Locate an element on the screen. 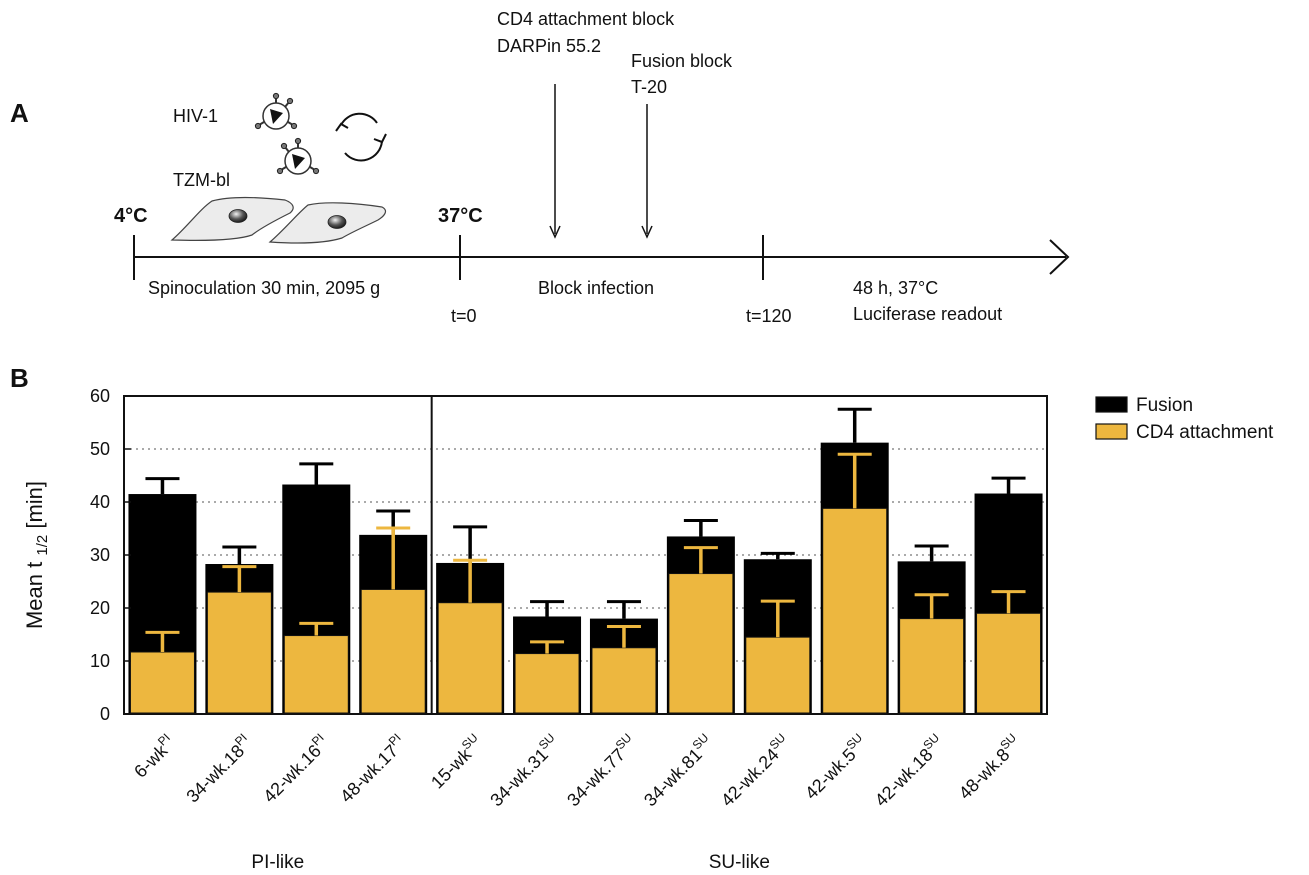  x-category-base: 42-wk.24 is located at coordinates (750, 777).